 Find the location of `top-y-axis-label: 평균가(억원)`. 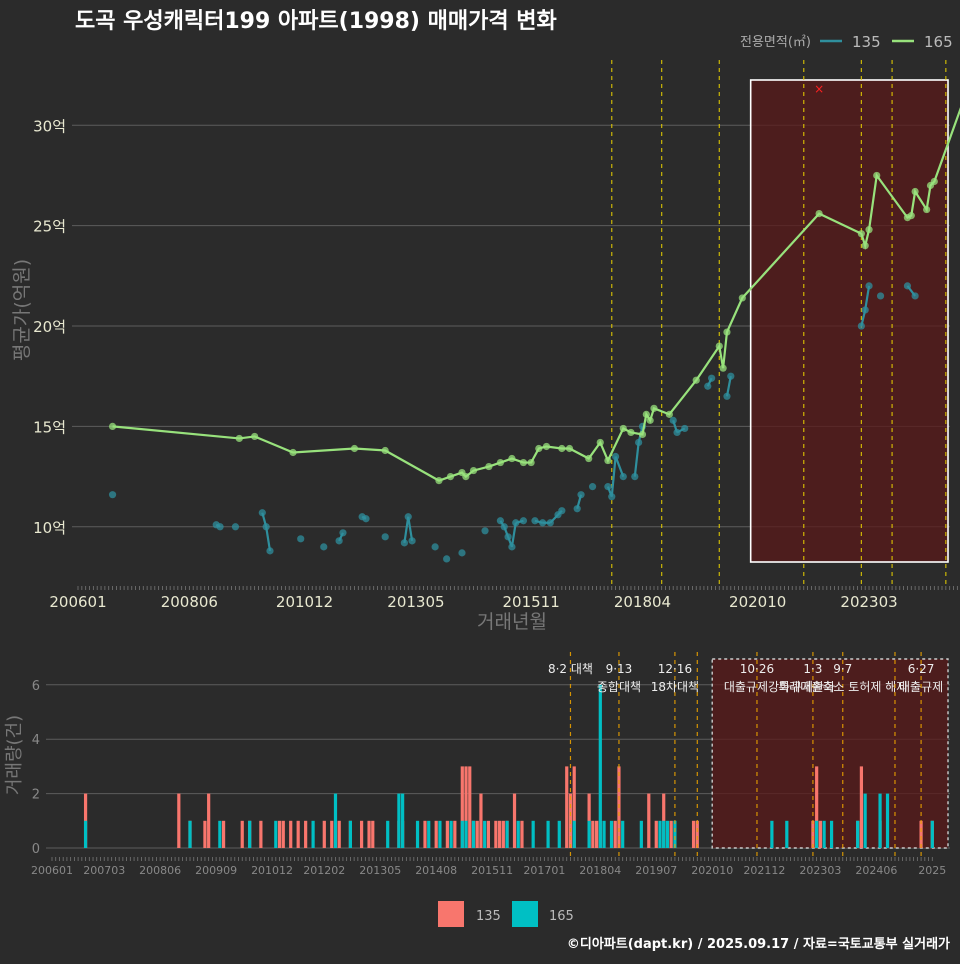

top-y-axis-label: 평균가(억원) is located at coordinates (22, 310).